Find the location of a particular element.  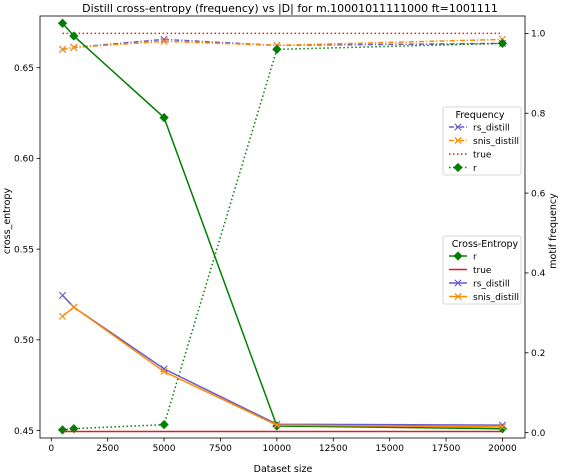

y-left-tick-label: 0.55 is located at coordinates (24, 250).